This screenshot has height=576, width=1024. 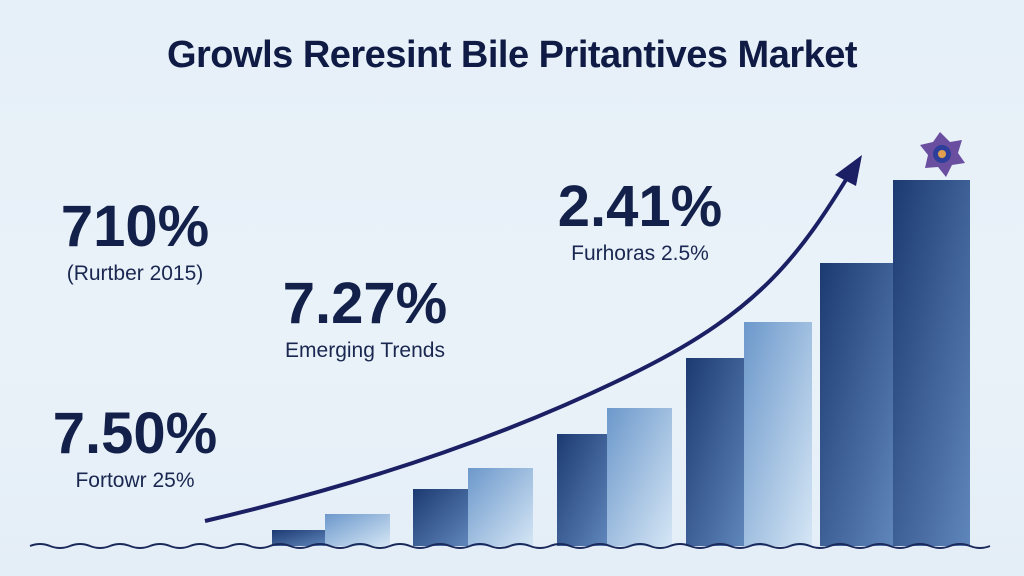 What do you see at coordinates (135, 433) in the screenshot?
I see `stat-3-value: 7.50%` at bounding box center [135, 433].